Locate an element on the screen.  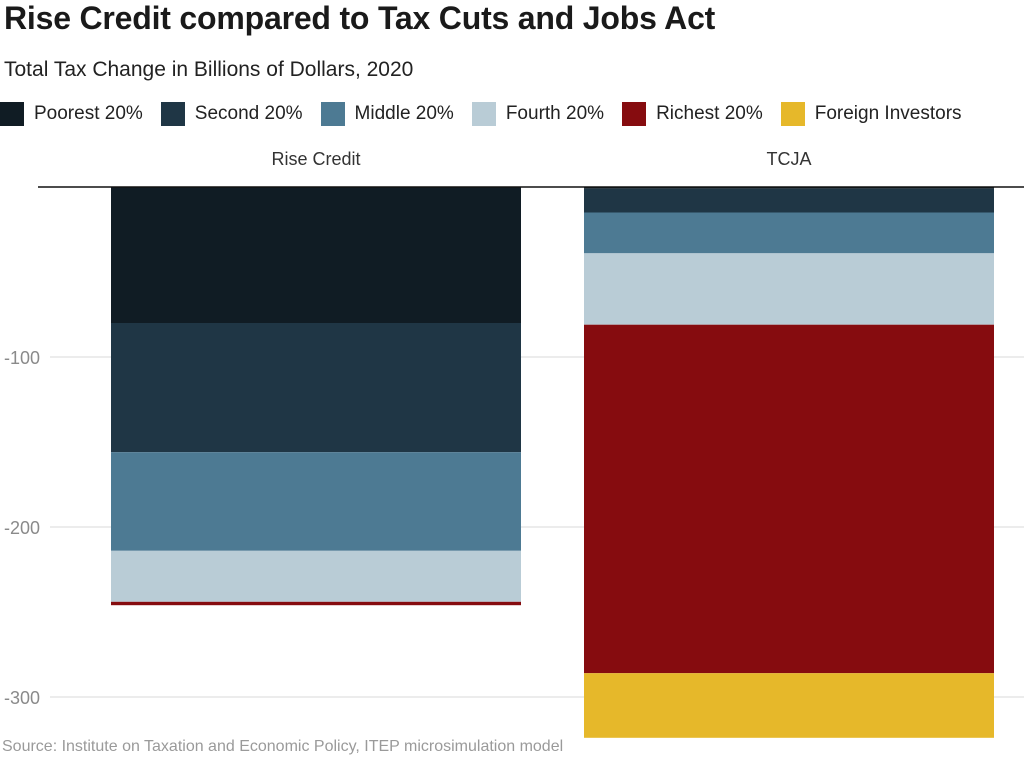
legend-label: Richest 20% is located at coordinates (709, 113).